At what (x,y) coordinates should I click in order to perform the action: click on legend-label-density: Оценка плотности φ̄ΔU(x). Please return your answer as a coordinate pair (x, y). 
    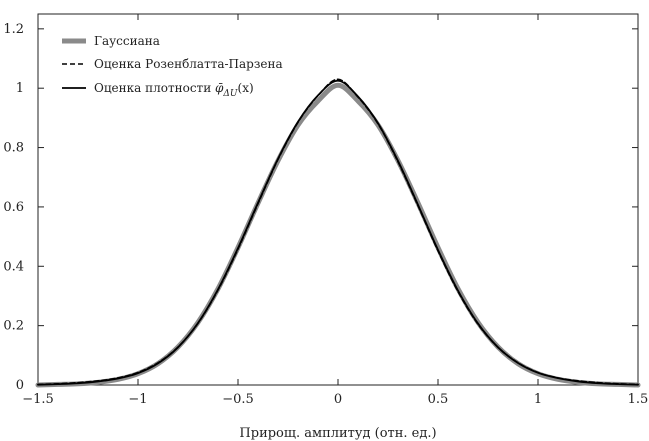
    Looking at the image, I should click on (174, 90).